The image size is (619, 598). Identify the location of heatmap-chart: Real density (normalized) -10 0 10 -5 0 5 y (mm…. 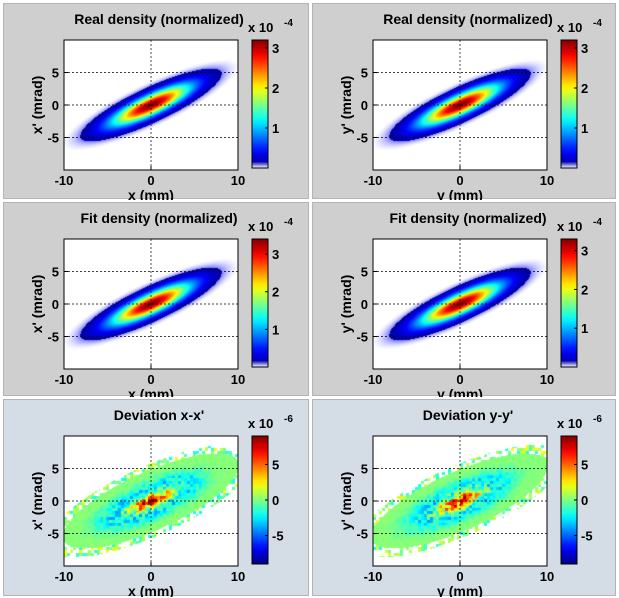
(470, 105).